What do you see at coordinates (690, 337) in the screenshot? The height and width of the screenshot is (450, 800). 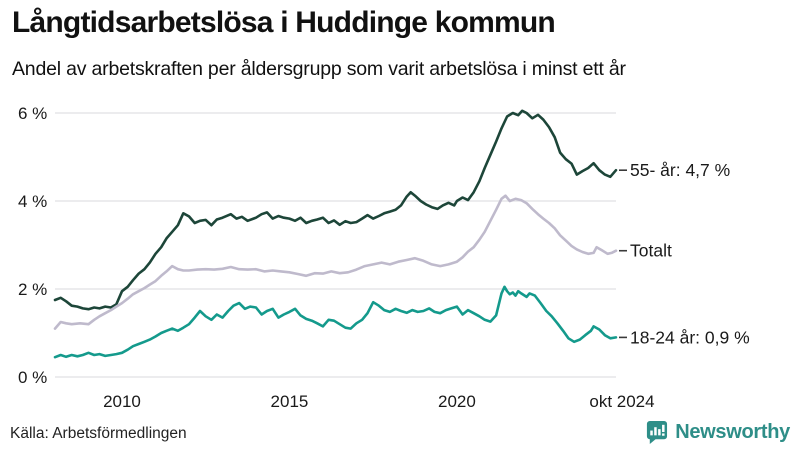 I see `series-label-text: 18-24 år: 0,9 %` at bounding box center [690, 337].